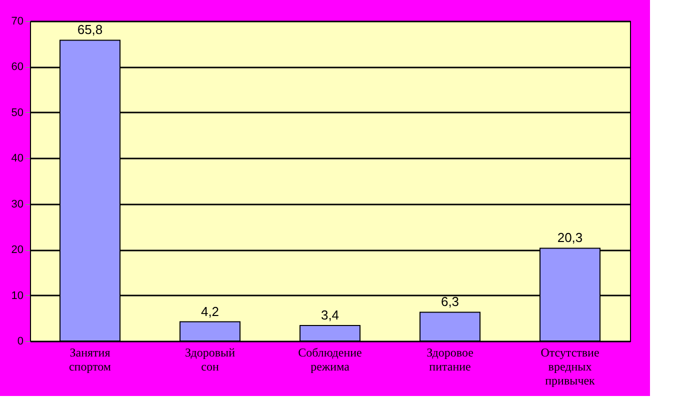 The height and width of the screenshot is (410, 699). What do you see at coordinates (90, 360) in the screenshot?
I see `x-tick-label: Занятия спортом` at bounding box center [90, 360].